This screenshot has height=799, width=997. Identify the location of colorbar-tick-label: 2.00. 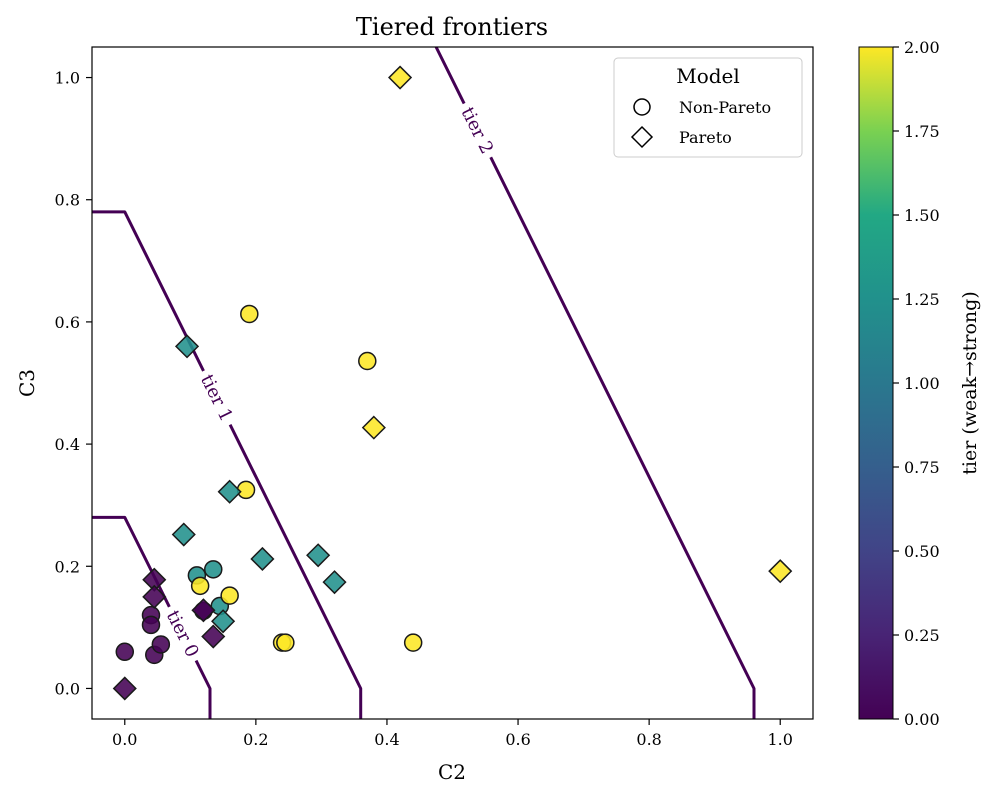
(922, 47).